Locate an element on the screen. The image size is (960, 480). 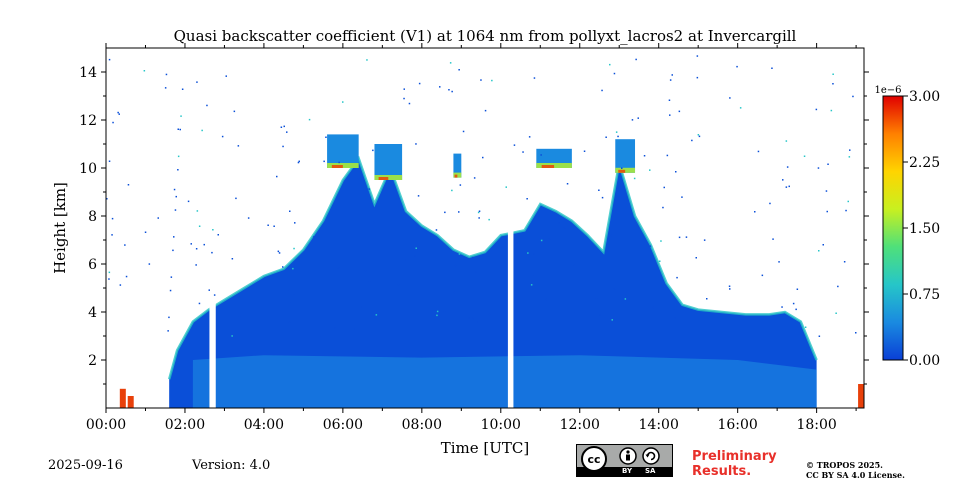
upper-cloud-peak is located at coordinates (456, 176).